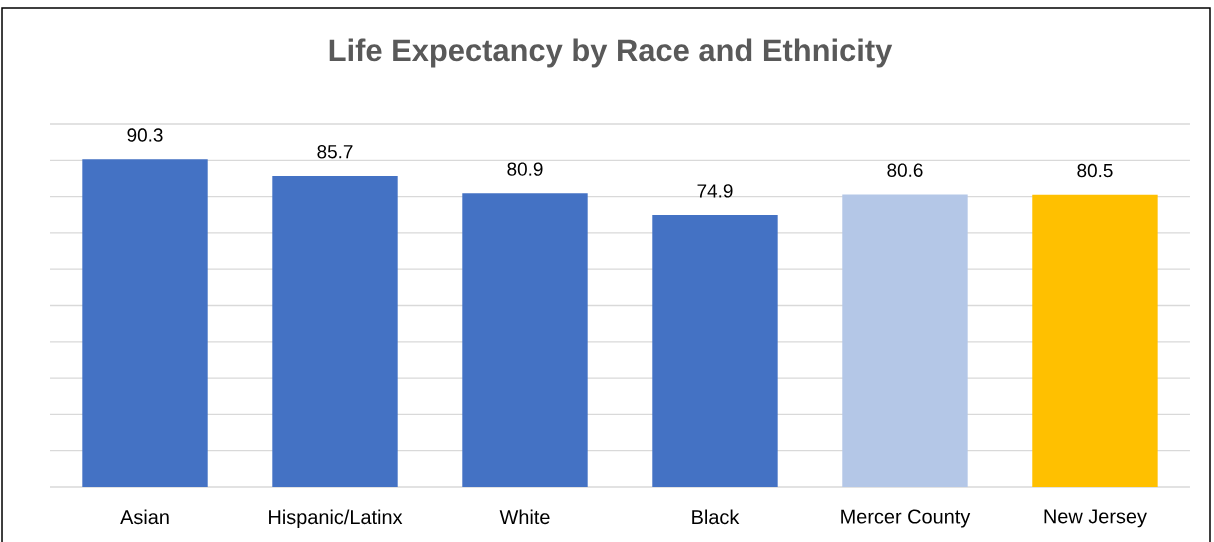 The height and width of the screenshot is (542, 1214). I want to click on x-tick-label: Hispanic/Latinx, so click(336, 519).